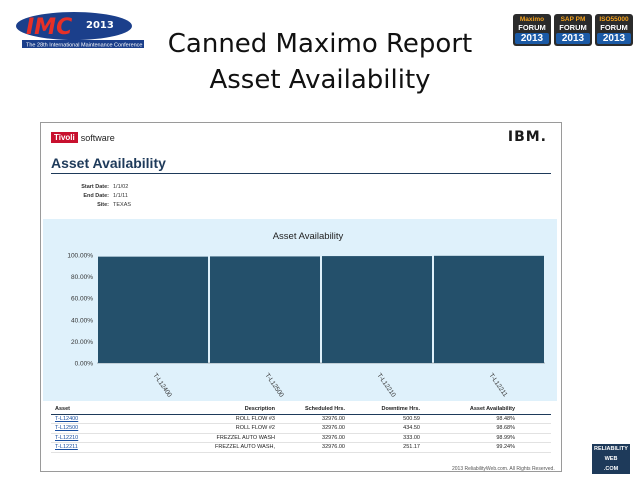  I want to click on imc-logo-year: 2013, so click(100, 25).